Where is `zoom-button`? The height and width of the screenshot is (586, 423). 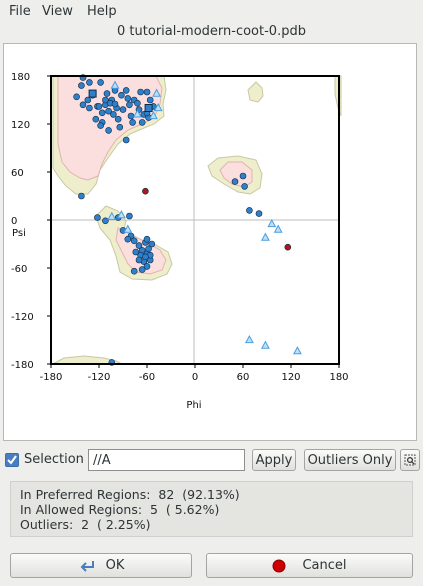
zoom-button is located at coordinates (410, 460).